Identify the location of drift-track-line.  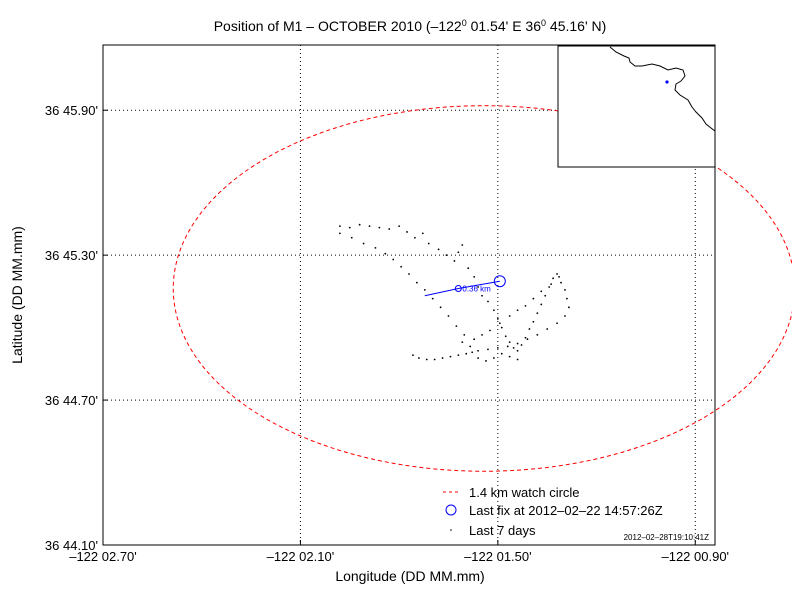
(462, 288).